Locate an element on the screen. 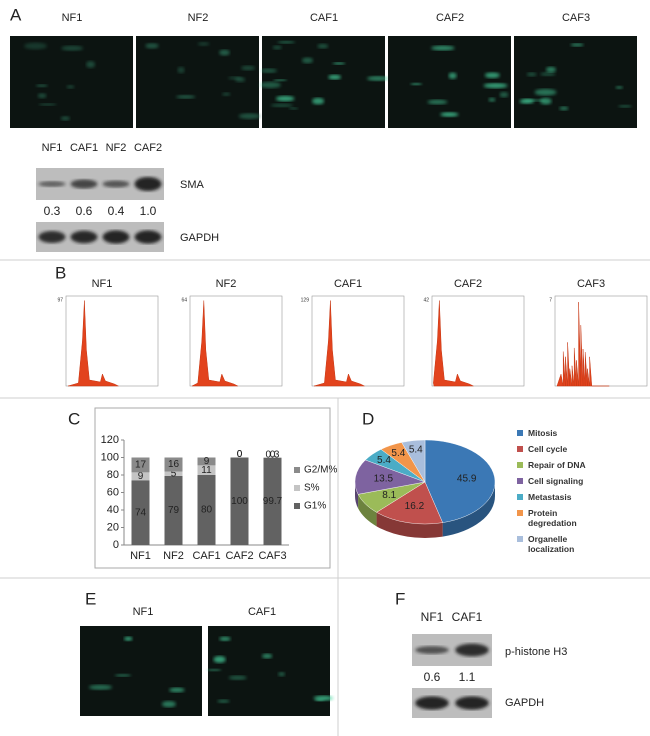 The width and height of the screenshot is (650, 736). band-quantity: 0.6 is located at coordinates (432, 677).